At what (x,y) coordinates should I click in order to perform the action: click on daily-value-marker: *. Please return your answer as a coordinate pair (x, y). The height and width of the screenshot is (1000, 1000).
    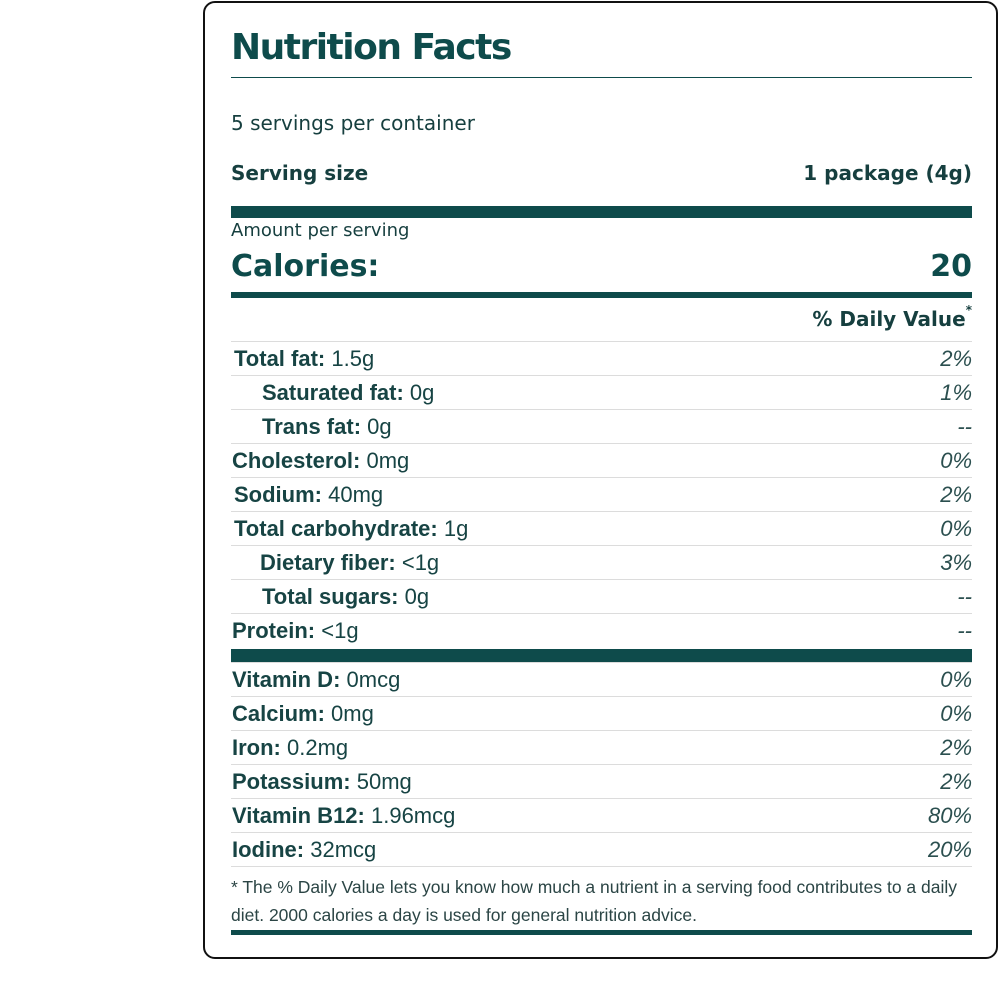
    Looking at the image, I should click on (968, 310).